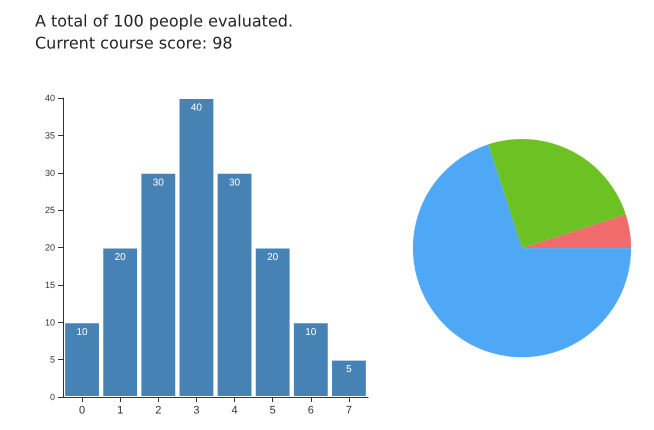 This screenshot has height=430, width=654. Describe the element at coordinates (196, 410) in the screenshot. I see `x-tick-label: 3` at that location.